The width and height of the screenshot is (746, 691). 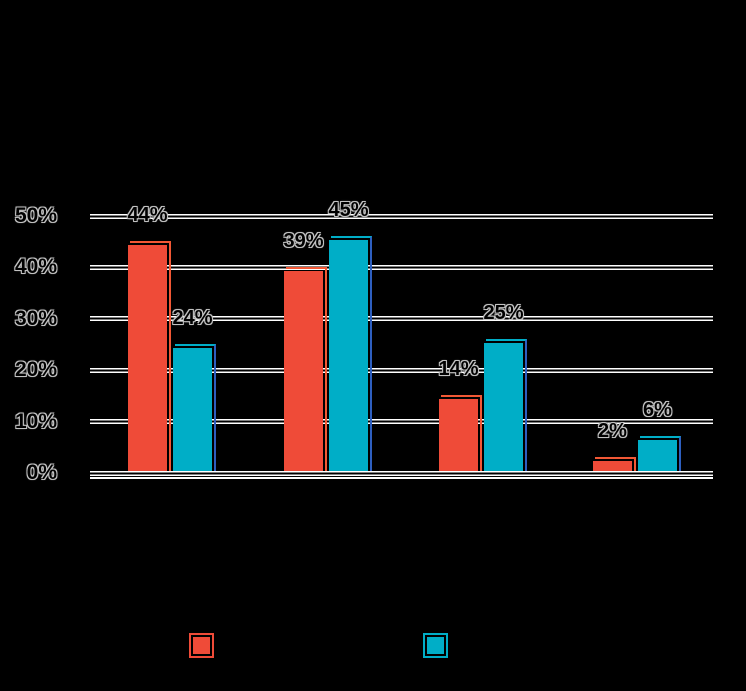 I want to click on bar-teal-series-group2, so click(x=350, y=353).